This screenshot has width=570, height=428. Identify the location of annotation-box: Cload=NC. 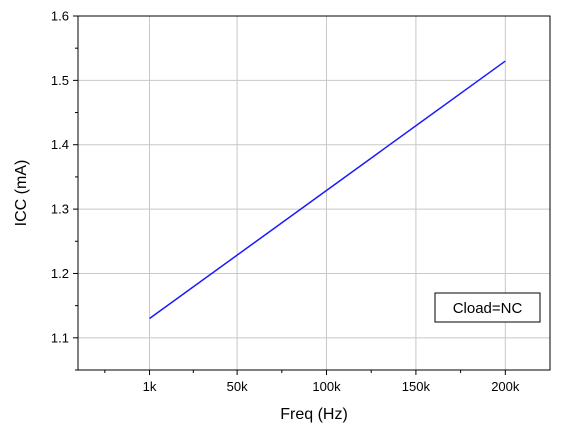
(487, 307).